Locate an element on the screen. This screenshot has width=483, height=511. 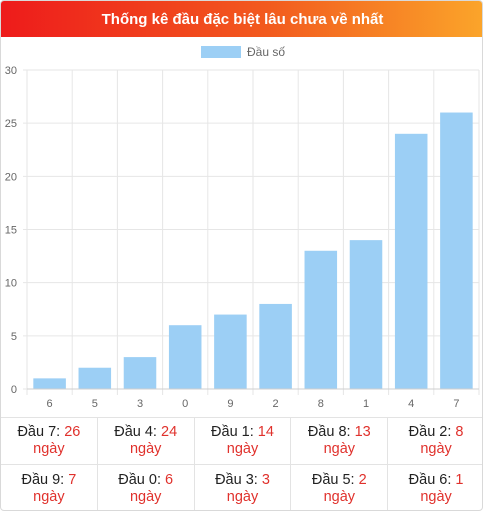
stat-label: Đầu 4: is located at coordinates (135, 432).